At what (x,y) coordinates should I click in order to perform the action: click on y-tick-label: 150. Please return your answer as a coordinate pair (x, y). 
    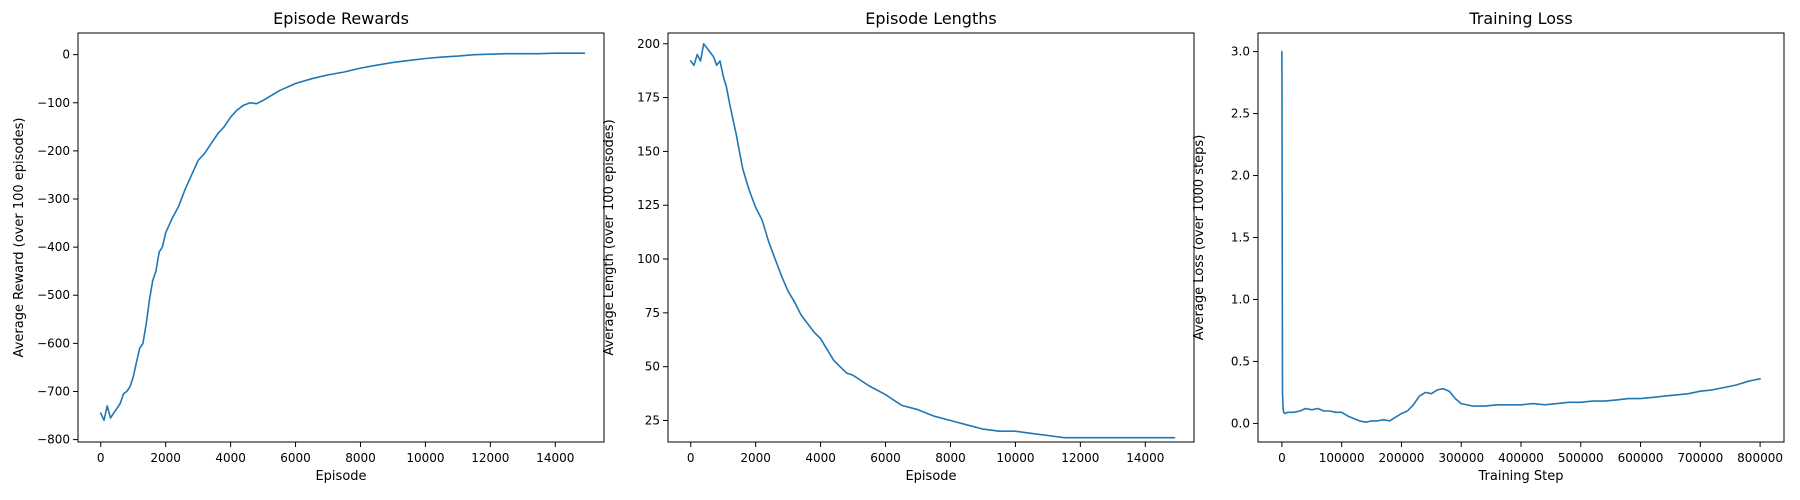
    Looking at the image, I should click on (648, 151).